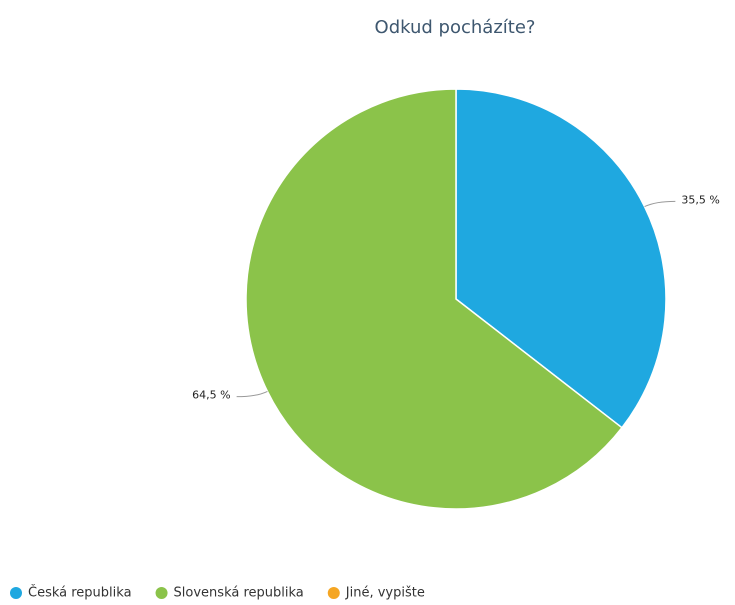  Describe the element at coordinates (455, 27) in the screenshot. I see `chart-title: Odkud pocházíte?` at that location.